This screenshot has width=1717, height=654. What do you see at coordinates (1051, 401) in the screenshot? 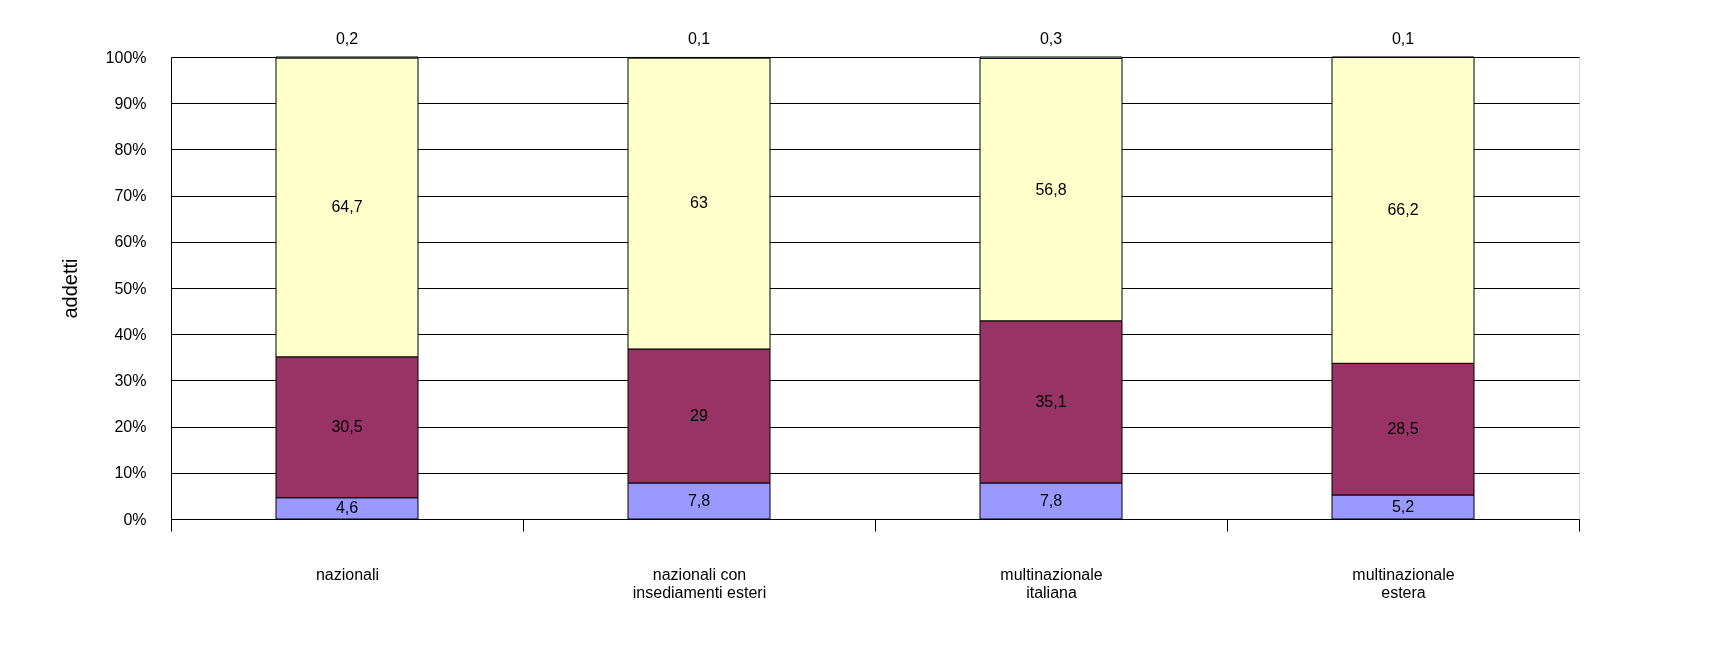
I see `data-label: 35,1` at bounding box center [1051, 401].